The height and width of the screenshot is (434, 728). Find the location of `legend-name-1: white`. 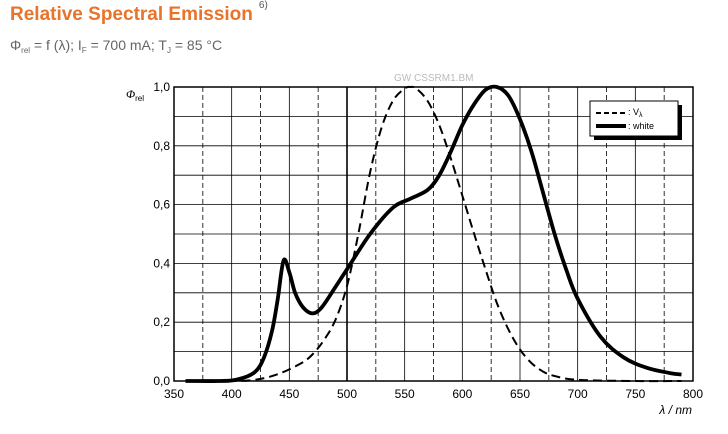

legend-name-1: white is located at coordinates (643, 126).